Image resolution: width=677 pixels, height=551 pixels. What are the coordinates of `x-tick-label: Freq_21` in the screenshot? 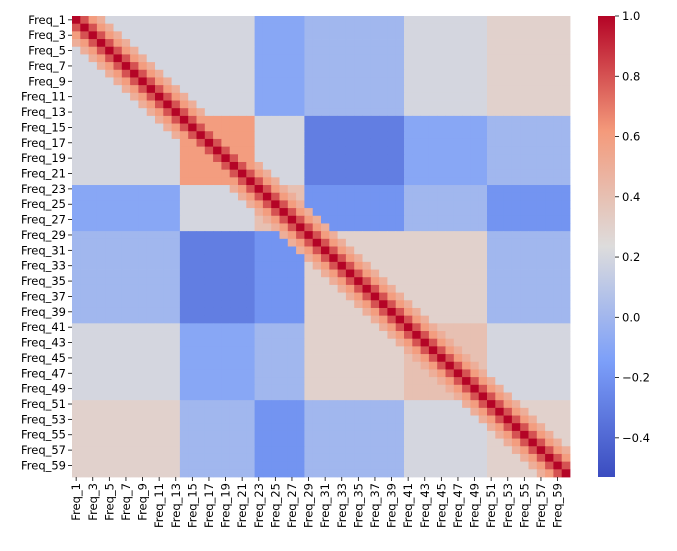 It's located at (242, 505).